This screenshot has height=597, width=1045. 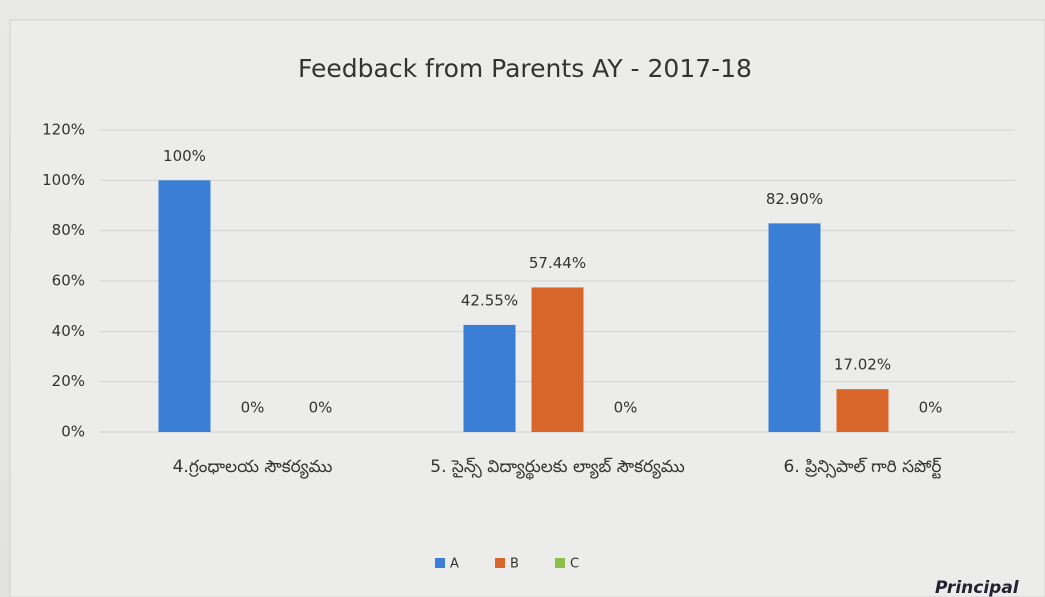 What do you see at coordinates (557, 263) in the screenshot?
I see `data-label: 57.44%` at bounding box center [557, 263].